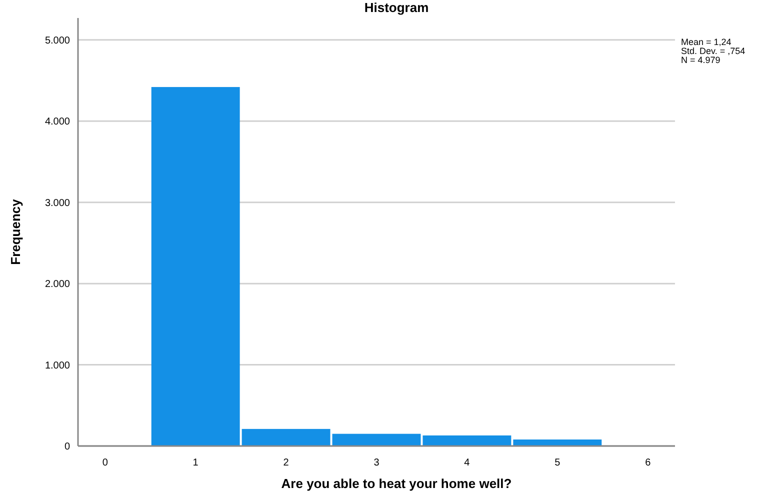 This screenshot has width=765, height=497. I want to click on y-tick-label: 2.000, so click(57, 284).